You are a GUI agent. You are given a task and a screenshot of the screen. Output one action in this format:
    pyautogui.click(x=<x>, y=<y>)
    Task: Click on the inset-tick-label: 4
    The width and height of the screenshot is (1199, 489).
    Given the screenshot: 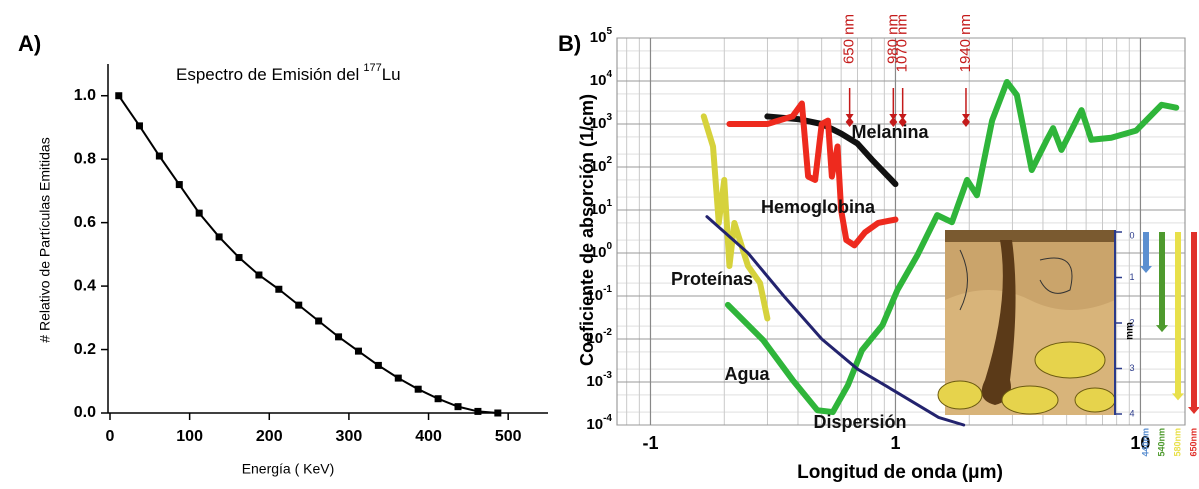 What is the action you would take?
    pyautogui.click(x=1131, y=413)
    